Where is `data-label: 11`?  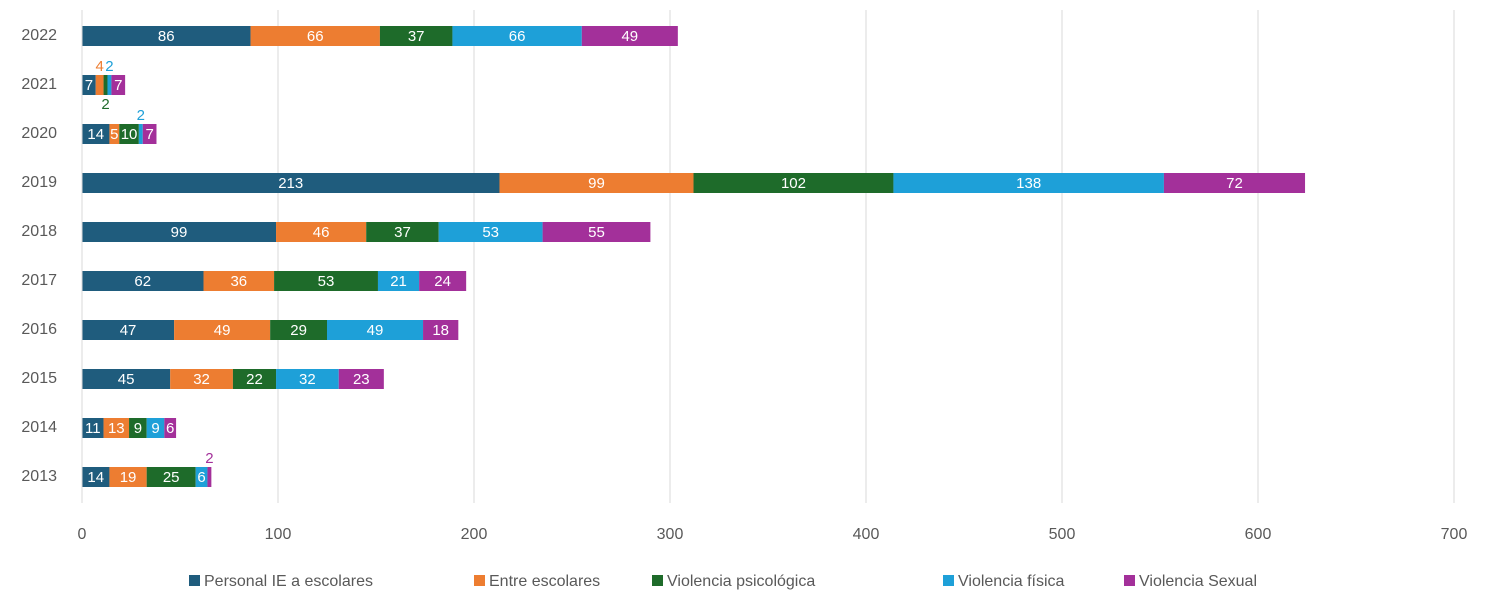
data-label: 11 is located at coordinates (93, 428).